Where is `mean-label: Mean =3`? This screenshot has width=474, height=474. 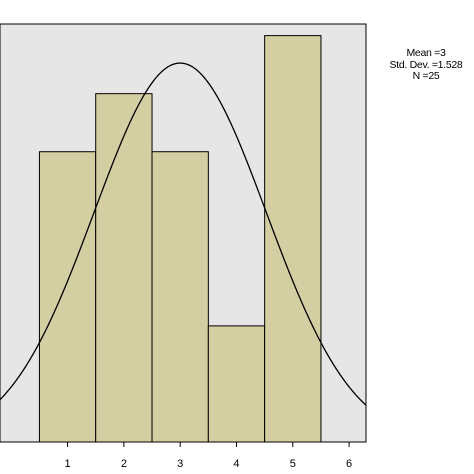
mean-label: Mean =3 is located at coordinates (426, 53).